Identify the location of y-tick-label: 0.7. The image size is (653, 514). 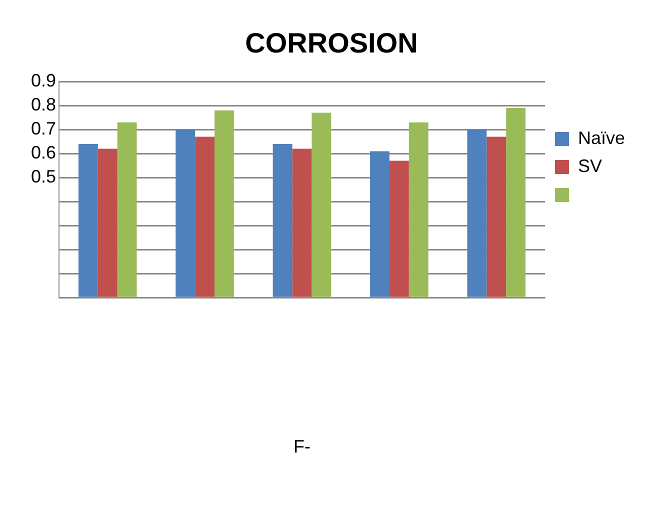
(43, 128).